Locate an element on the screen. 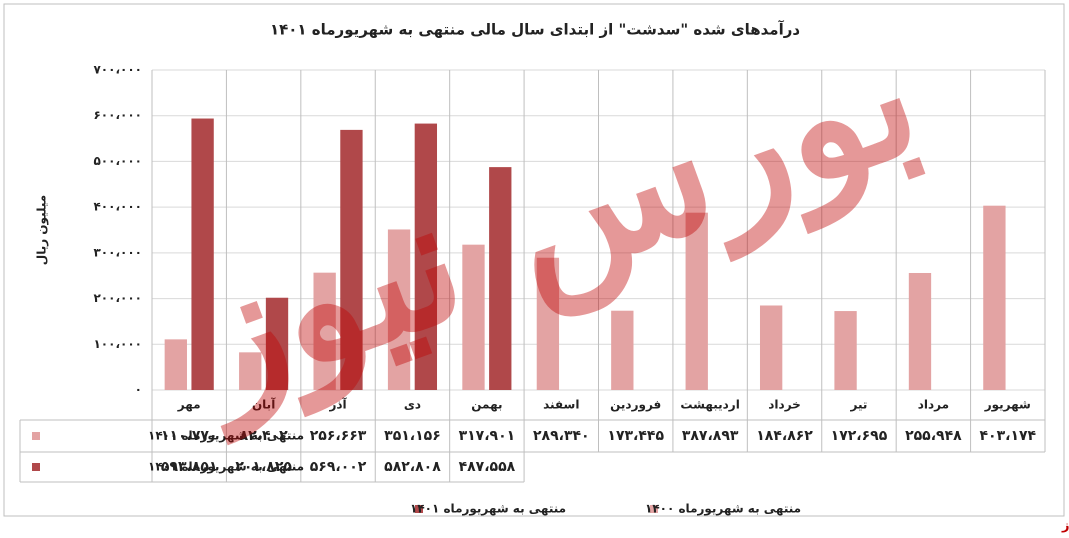  x-tick-label: تیر is located at coordinates (859, 405).